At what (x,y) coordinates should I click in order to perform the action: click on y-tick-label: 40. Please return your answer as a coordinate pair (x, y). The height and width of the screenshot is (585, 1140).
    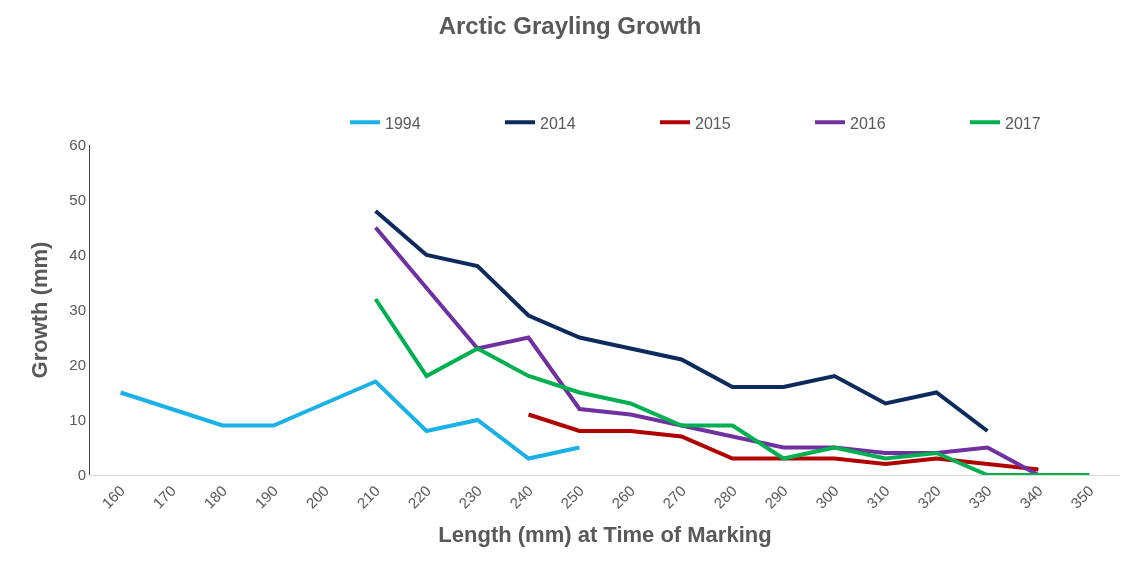
    Looking at the image, I should click on (77, 255).